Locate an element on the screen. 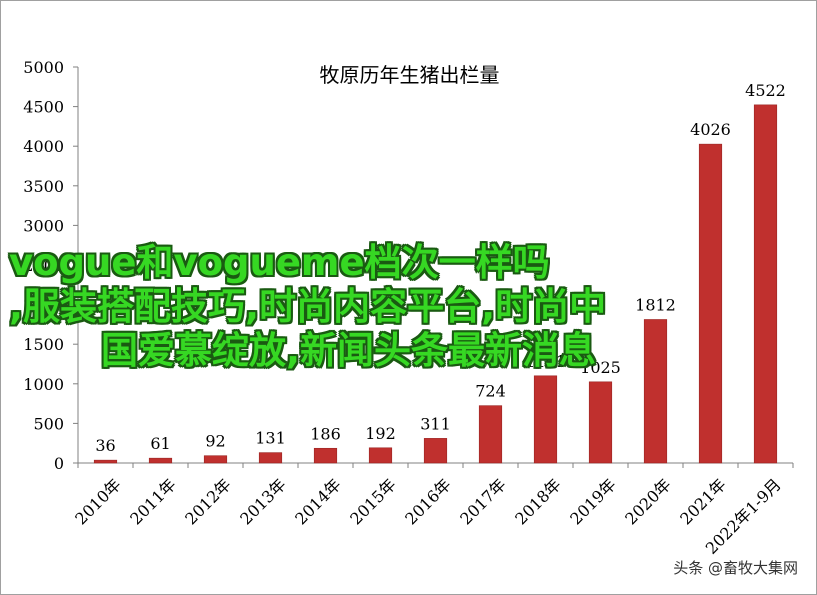 This screenshot has width=817, height=595. data-label: 192 is located at coordinates (380, 433).